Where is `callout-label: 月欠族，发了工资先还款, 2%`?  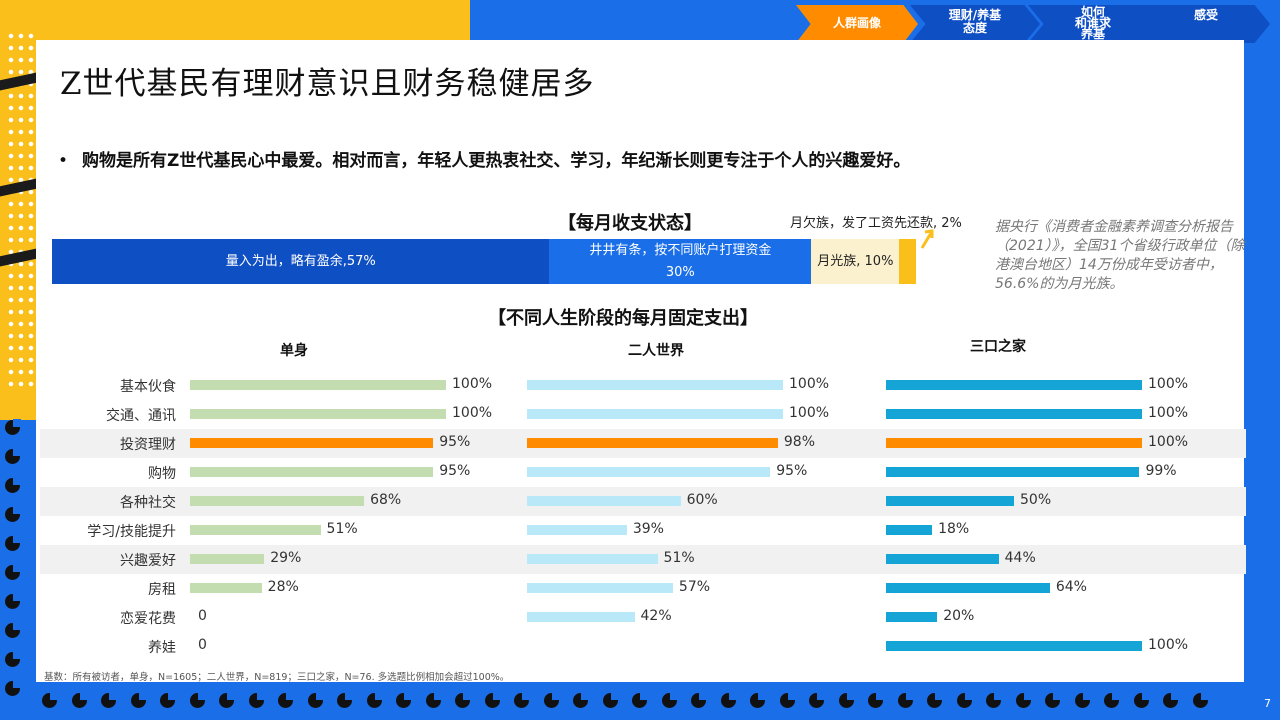 callout-label: 月欠族，发了工资先还款, 2% is located at coordinates (876, 223).